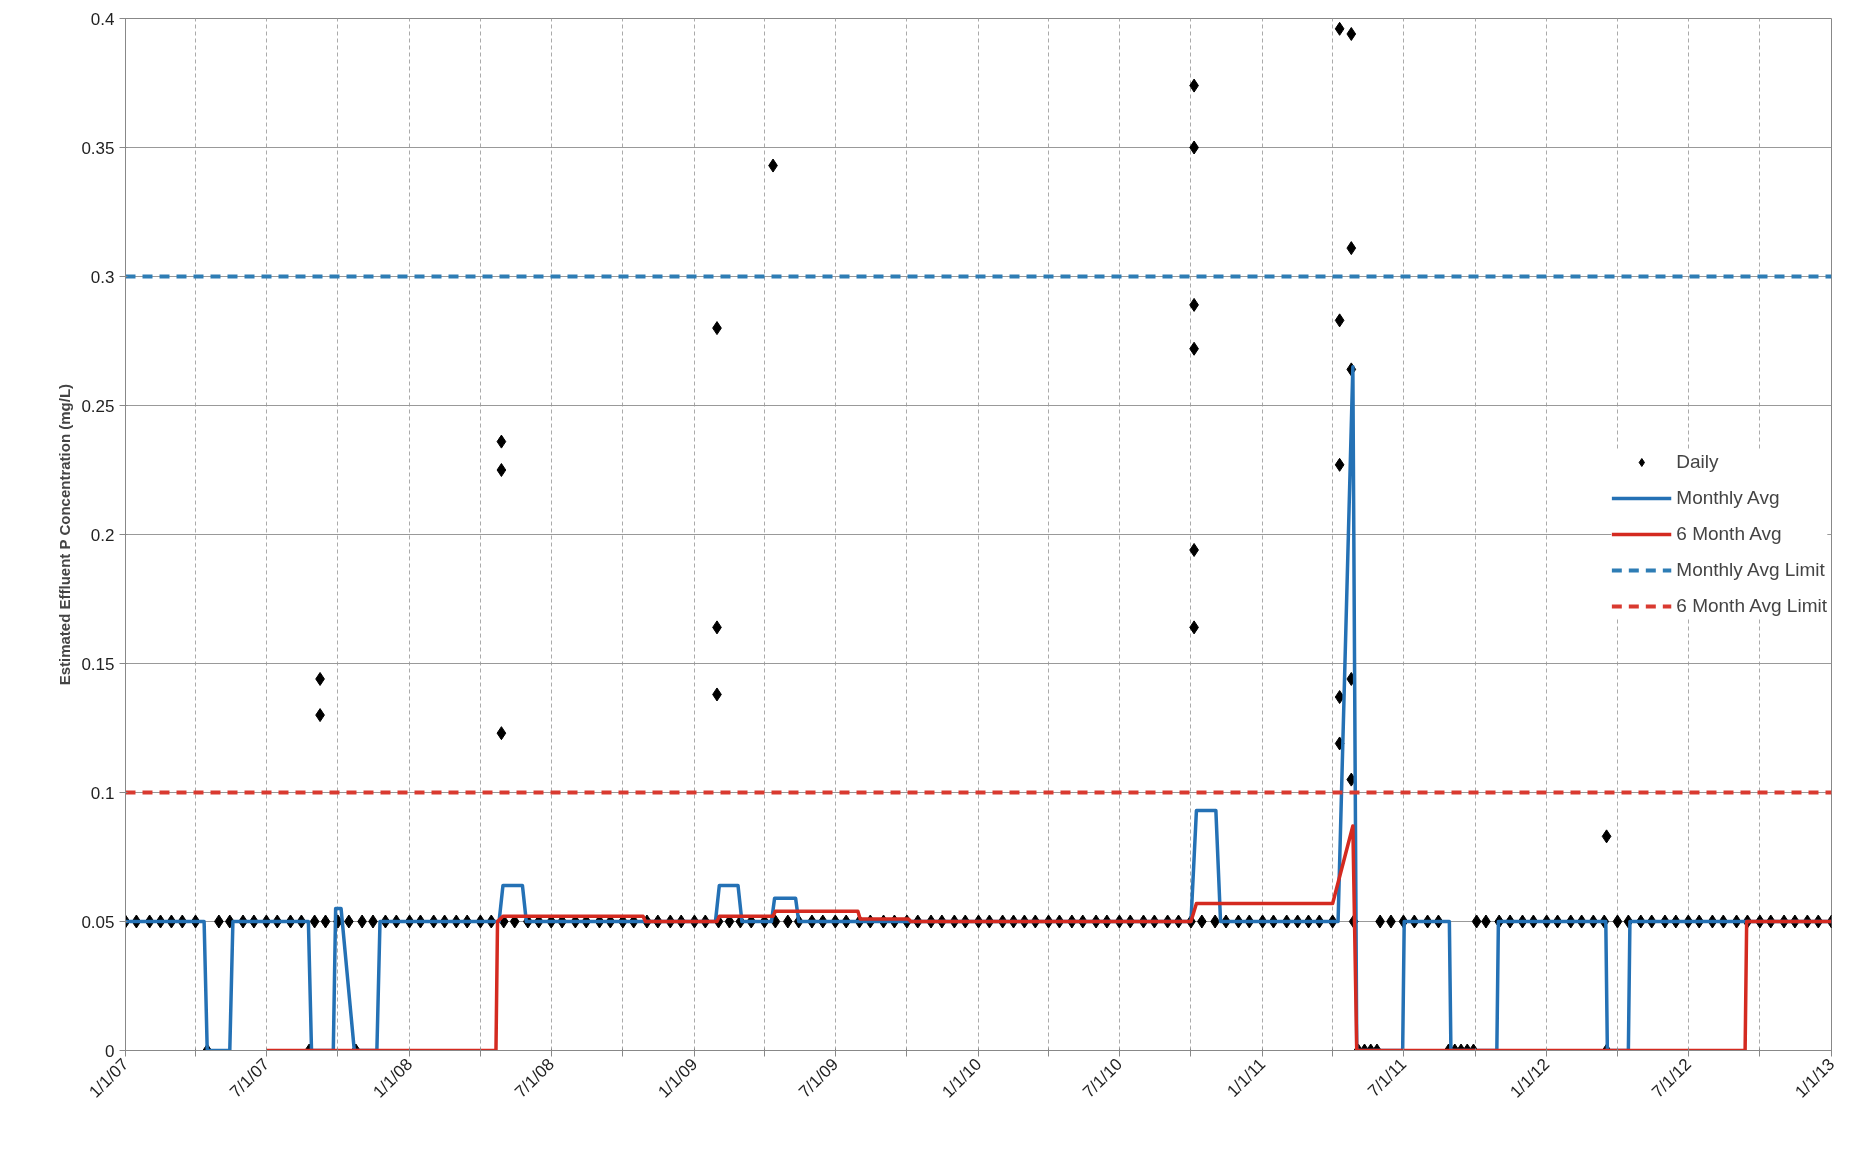 The image size is (1853, 1157). What do you see at coordinates (102, 19) in the screenshot?
I see `y-tick-label: 0.4` at bounding box center [102, 19].